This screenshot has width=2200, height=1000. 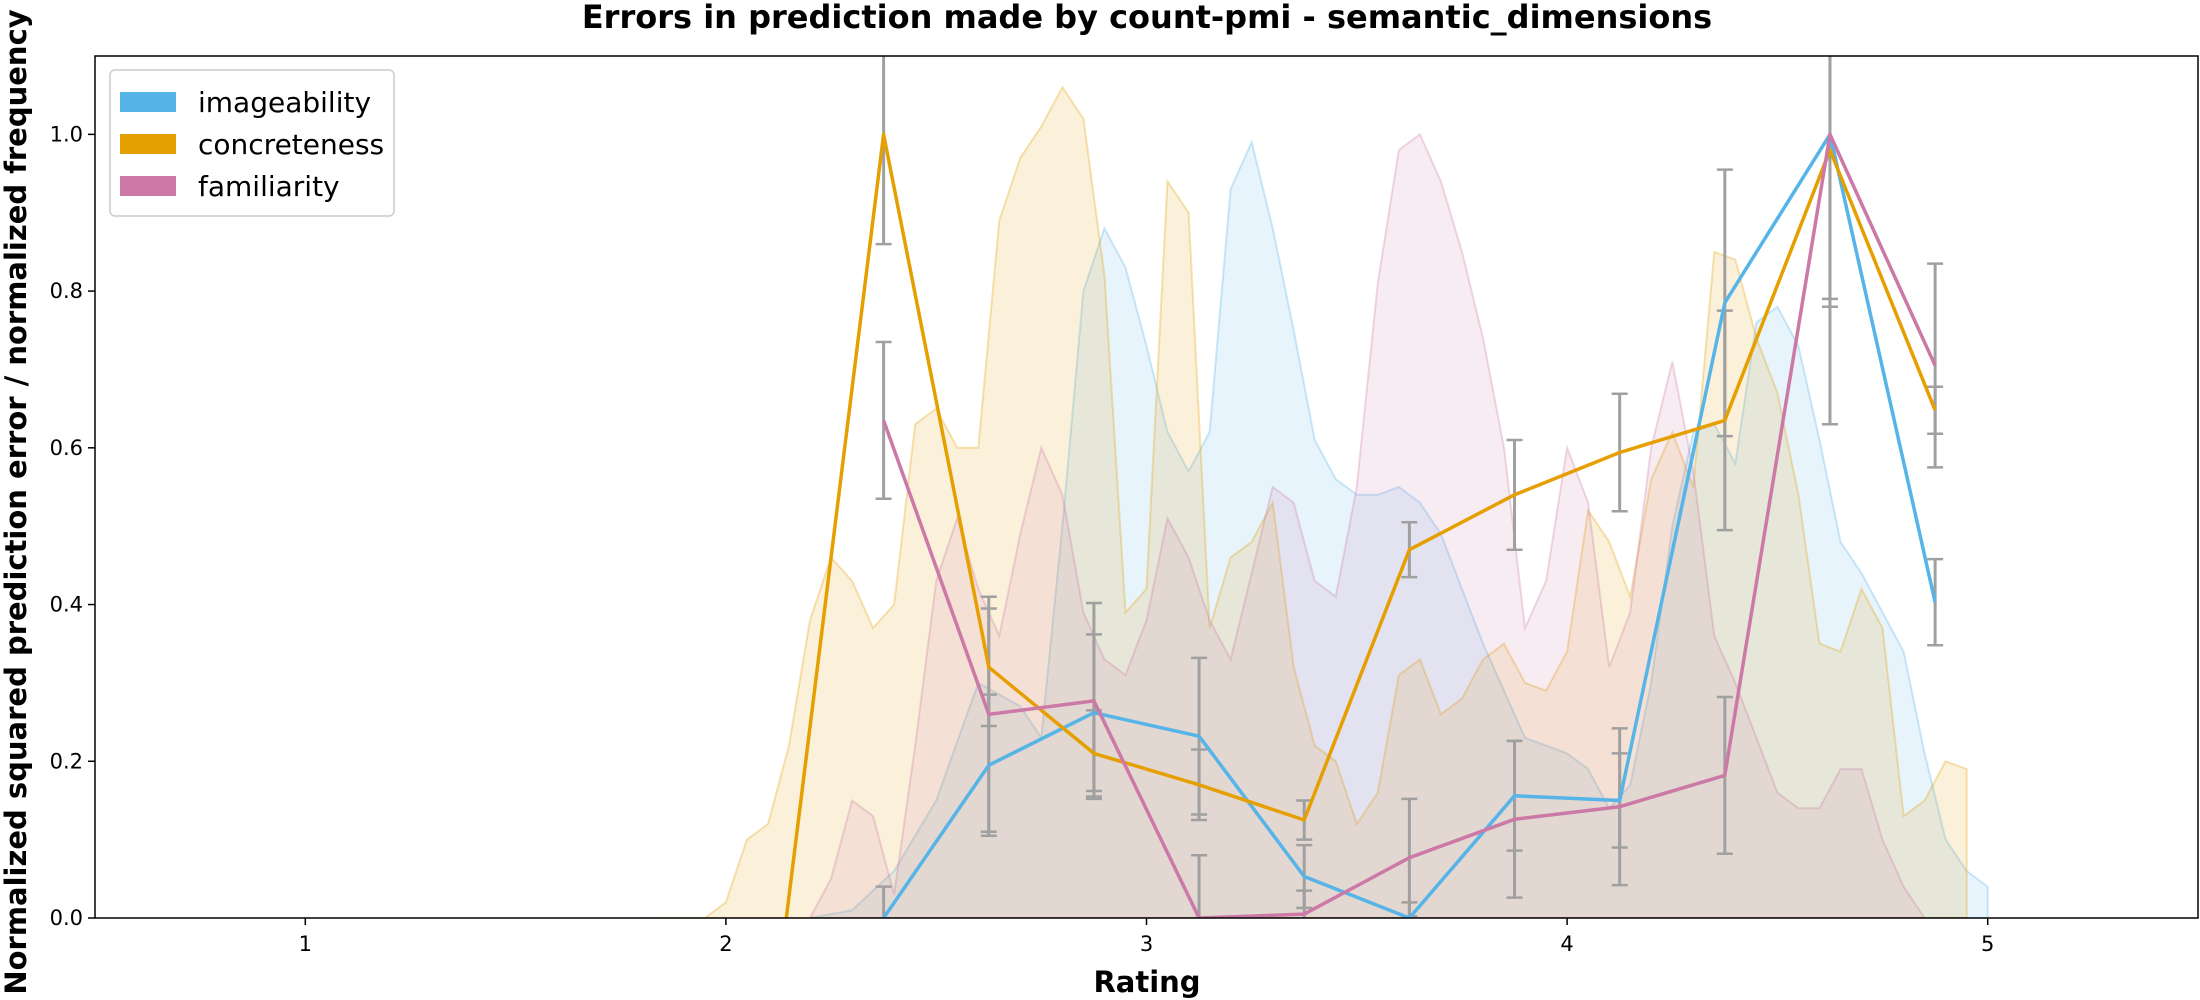 I want to click on legend-label-concreteness: concreteness, so click(x=291, y=144).